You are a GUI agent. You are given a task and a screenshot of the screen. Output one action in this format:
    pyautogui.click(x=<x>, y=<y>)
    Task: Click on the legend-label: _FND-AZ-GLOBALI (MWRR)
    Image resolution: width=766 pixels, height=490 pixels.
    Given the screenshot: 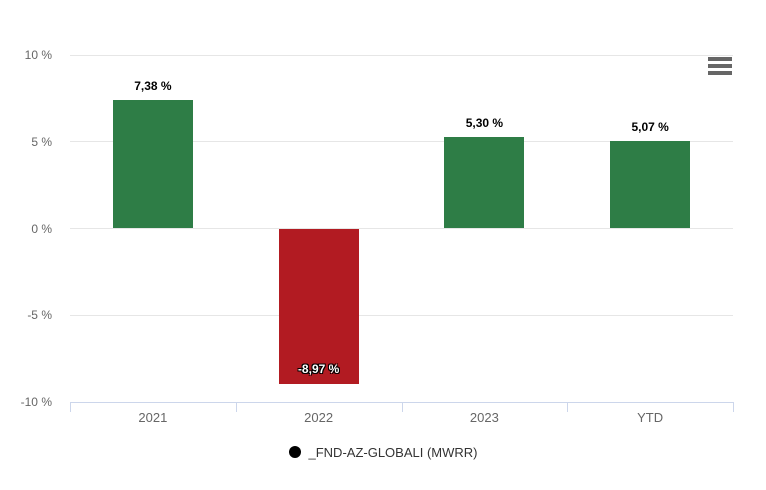 What is the action you would take?
    pyautogui.click(x=393, y=452)
    